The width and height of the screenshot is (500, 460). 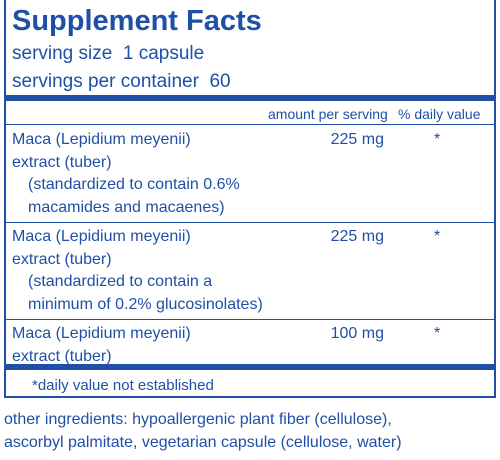 What do you see at coordinates (439, 114) in the screenshot?
I see `column-header: % daily value` at bounding box center [439, 114].